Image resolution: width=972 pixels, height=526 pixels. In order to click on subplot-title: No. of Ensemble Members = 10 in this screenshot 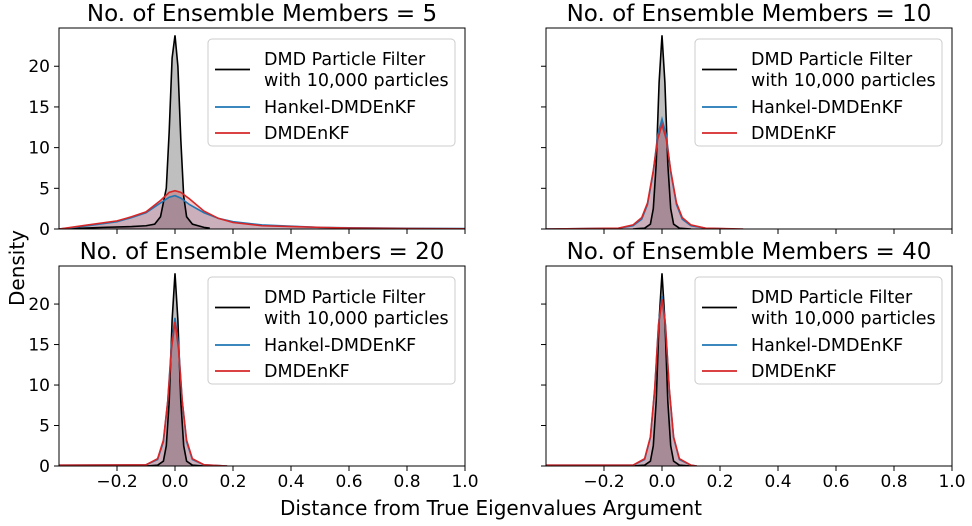, I will do `click(749, 14)`.